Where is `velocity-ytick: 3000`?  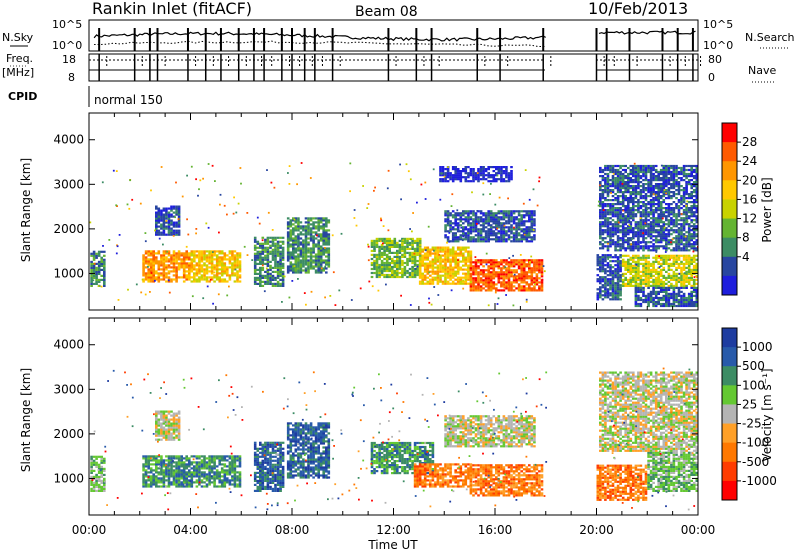 velocity-ytick: 3000 is located at coordinates (68, 389).